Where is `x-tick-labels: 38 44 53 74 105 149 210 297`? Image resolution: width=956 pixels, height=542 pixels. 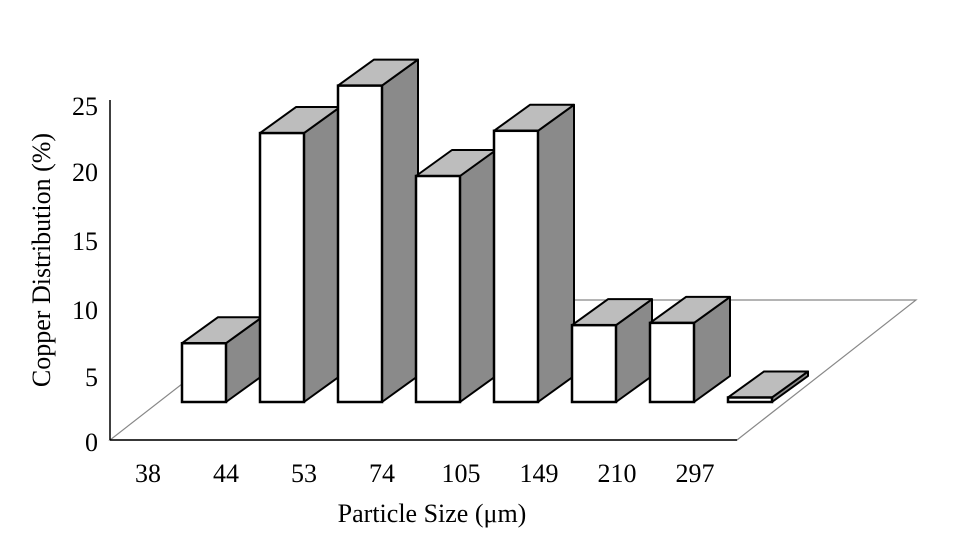
x-tick-labels: 38 44 53 74 105 149 210 297 is located at coordinates (425, 473).